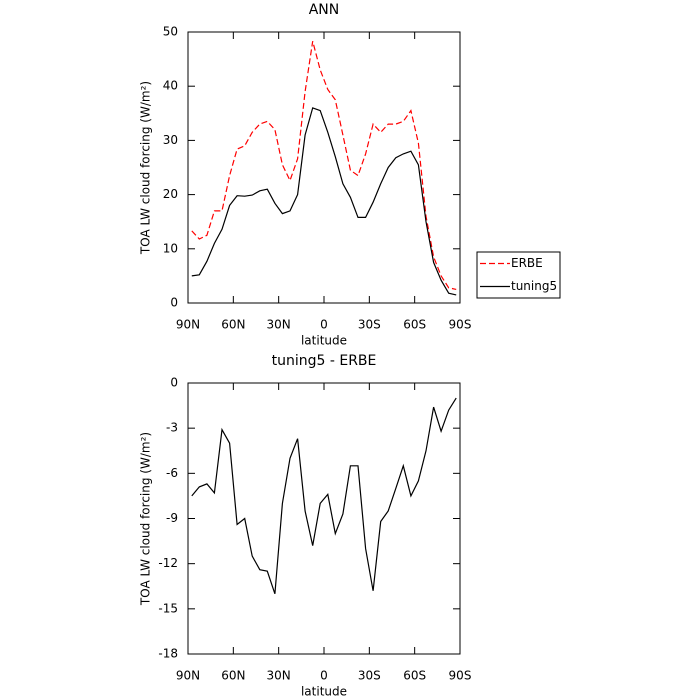 The image size is (700, 700). Describe the element at coordinates (170, 86) in the screenshot. I see `y-tick-label: 40` at that location.